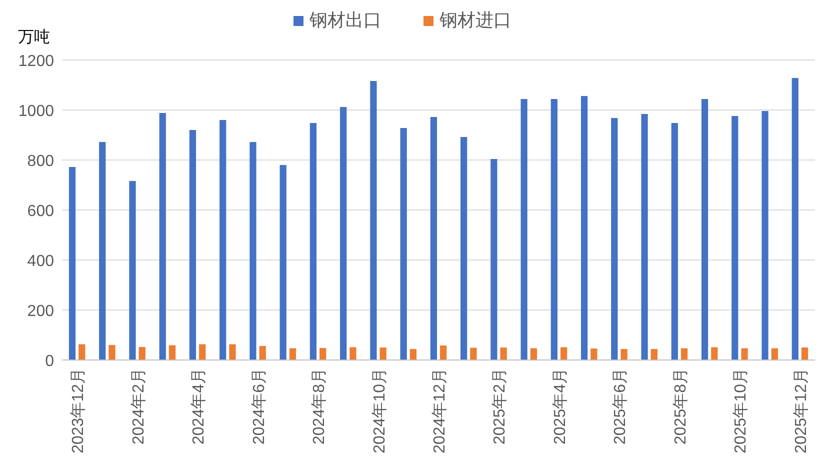 This screenshot has width=827, height=473. Describe the element at coordinates (741, 411) in the screenshot. I see `x-tick-label: 2025年10月` at that location.